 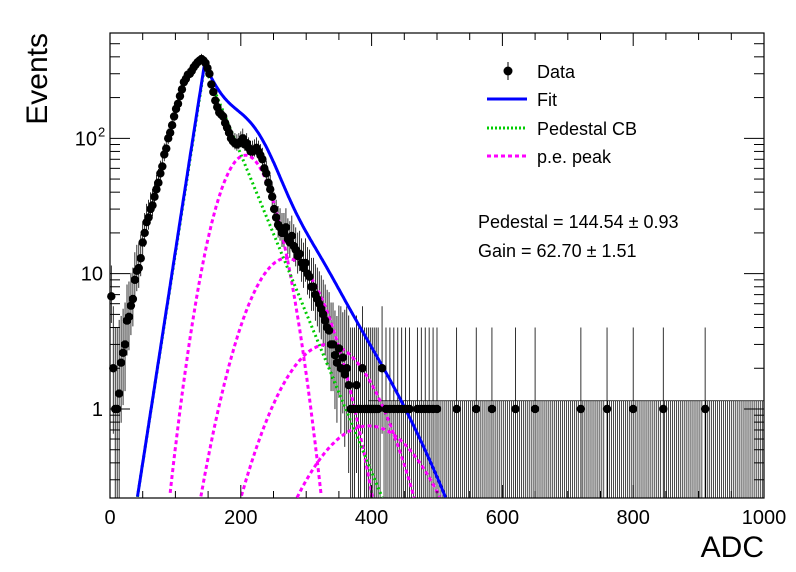 I want to click on legend-pedestal-label: Pedestal CB, so click(x=587, y=129).